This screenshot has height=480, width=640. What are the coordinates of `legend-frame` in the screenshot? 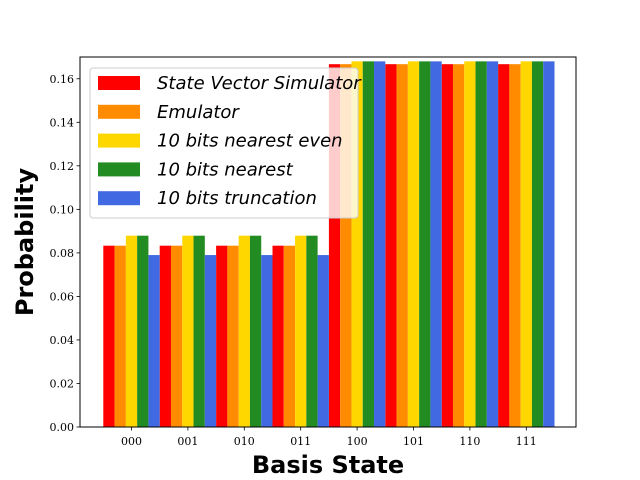 It's located at (224, 143).